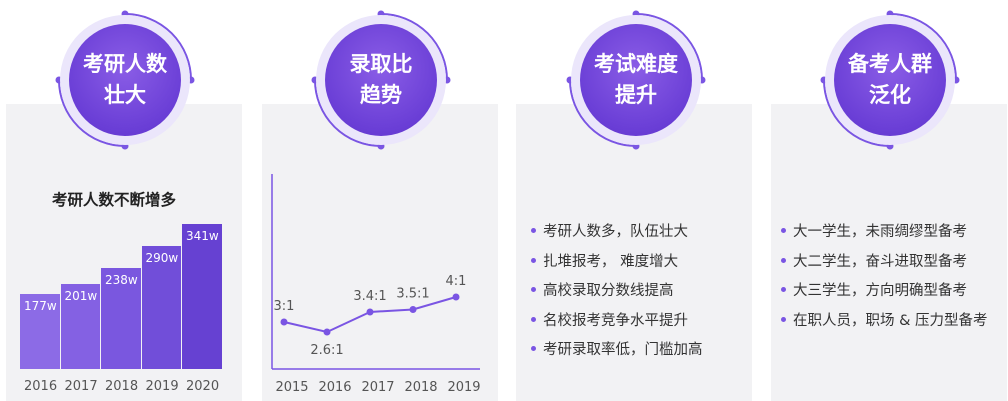  What do you see at coordinates (412, 294) in the screenshot?
I see `point-label: 3.5:1` at bounding box center [412, 294].